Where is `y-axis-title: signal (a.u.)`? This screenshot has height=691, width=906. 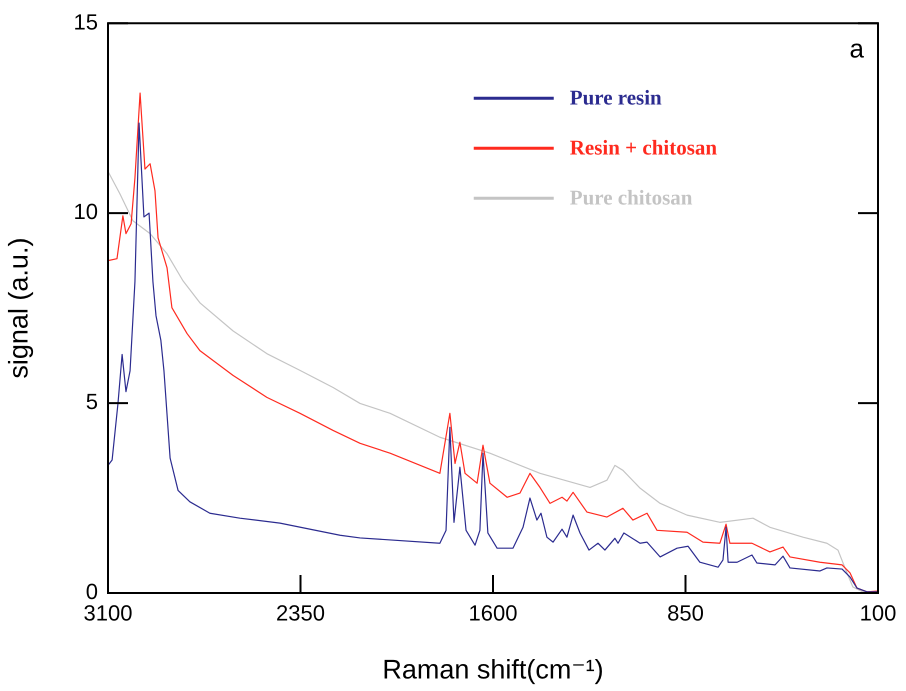
y-axis-title: signal (a.u.) is located at coordinates (19, 308).